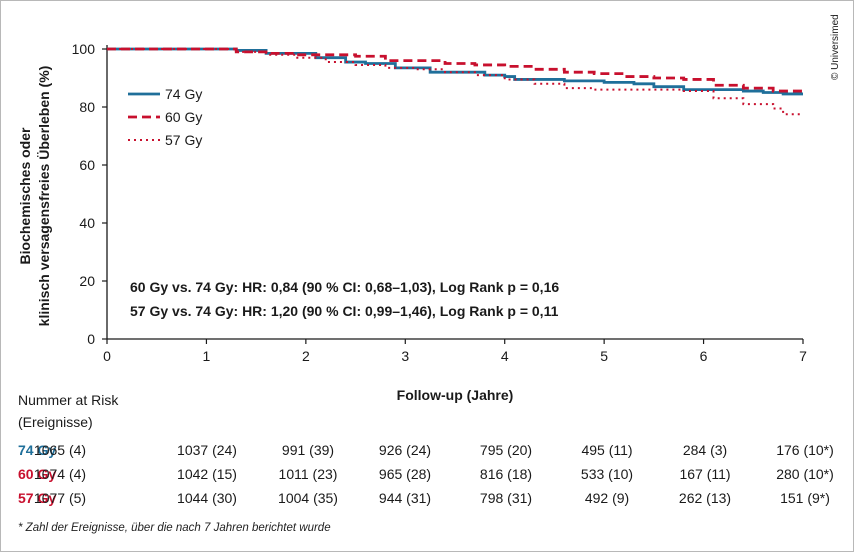 The image size is (854, 552). Describe the element at coordinates (803, 356) in the screenshot. I see `x-tick-label: 7` at that location.